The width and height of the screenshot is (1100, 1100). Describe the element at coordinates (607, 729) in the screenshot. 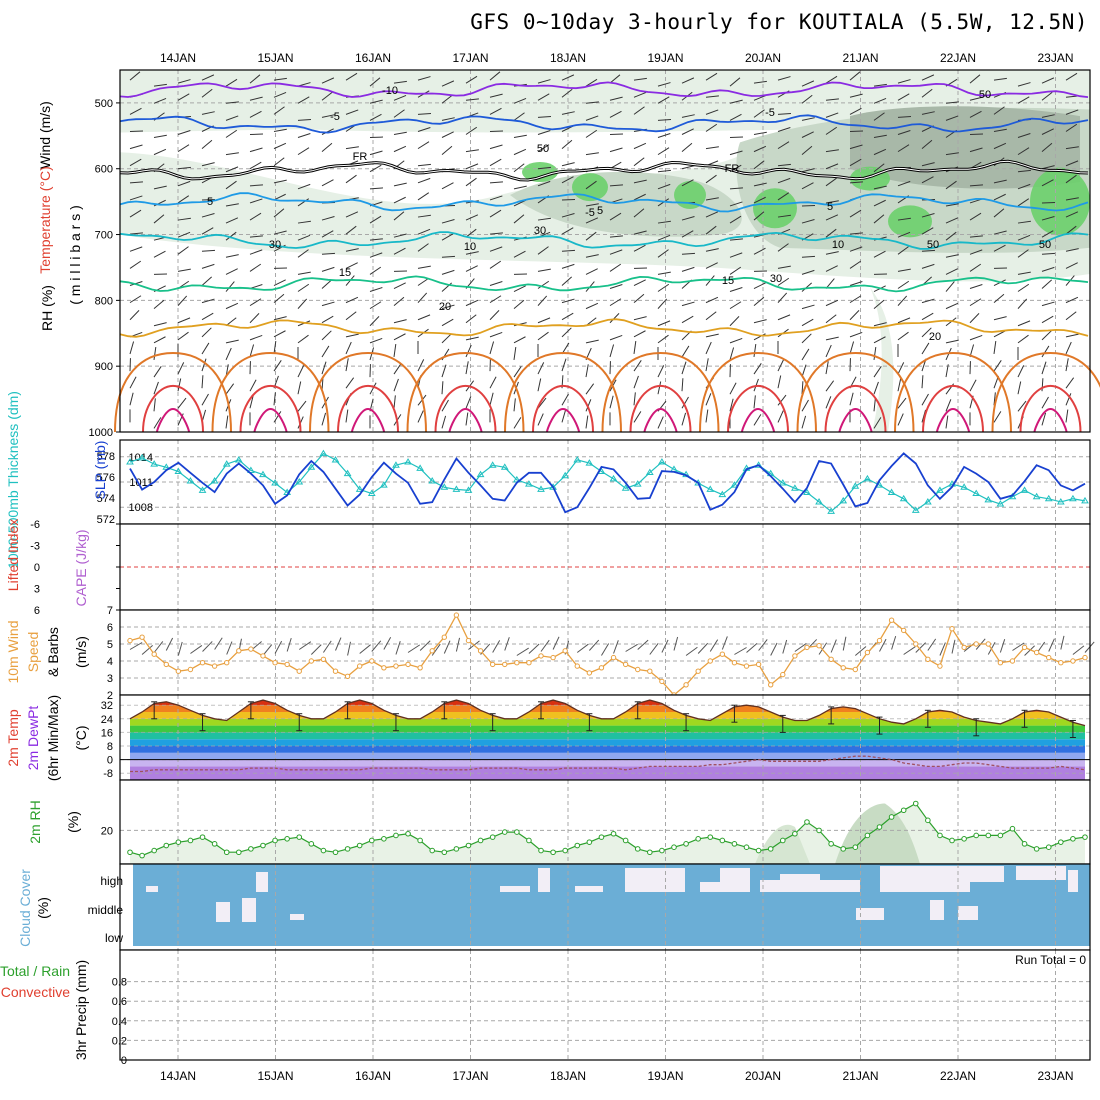

I see `temp-band` at that location.